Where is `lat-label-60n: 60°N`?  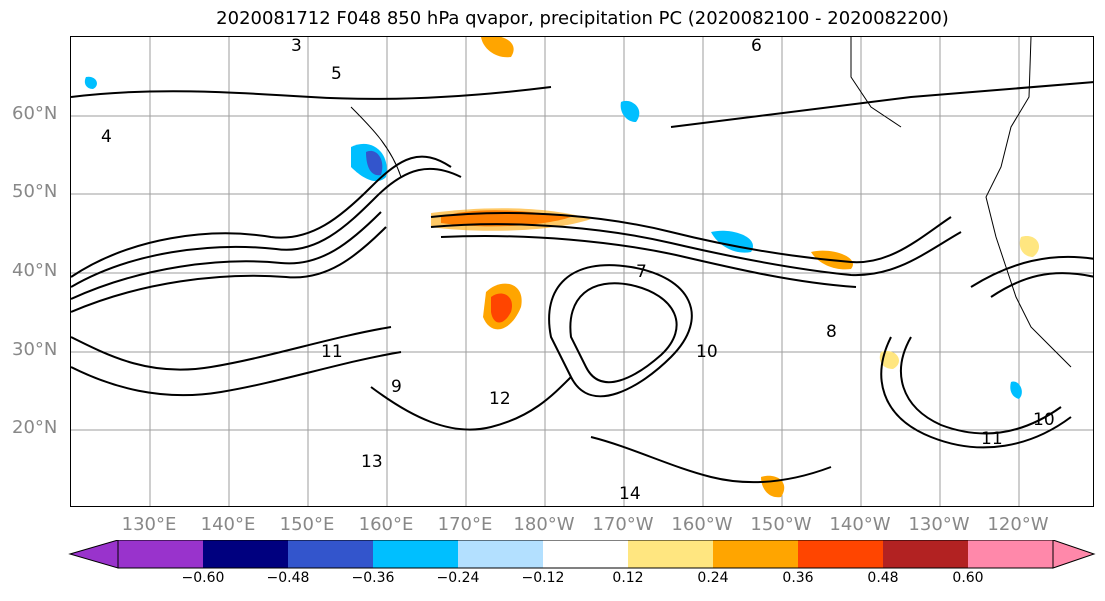 lat-label-60n: 60°N is located at coordinates (35, 113).